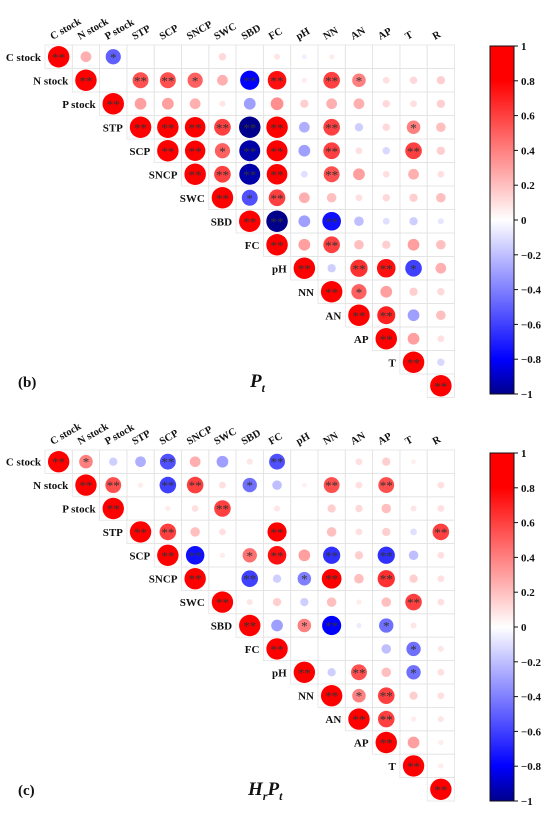  Describe the element at coordinates (528, 558) in the screenshot. I see `colorbar-tick-label: 0.4` at that location.